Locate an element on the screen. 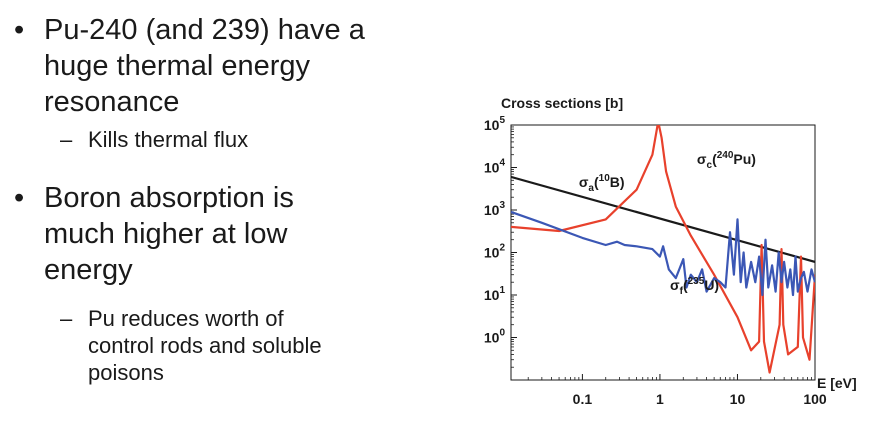 The image size is (871, 430). x-tick-label: 1 is located at coordinates (660, 399).